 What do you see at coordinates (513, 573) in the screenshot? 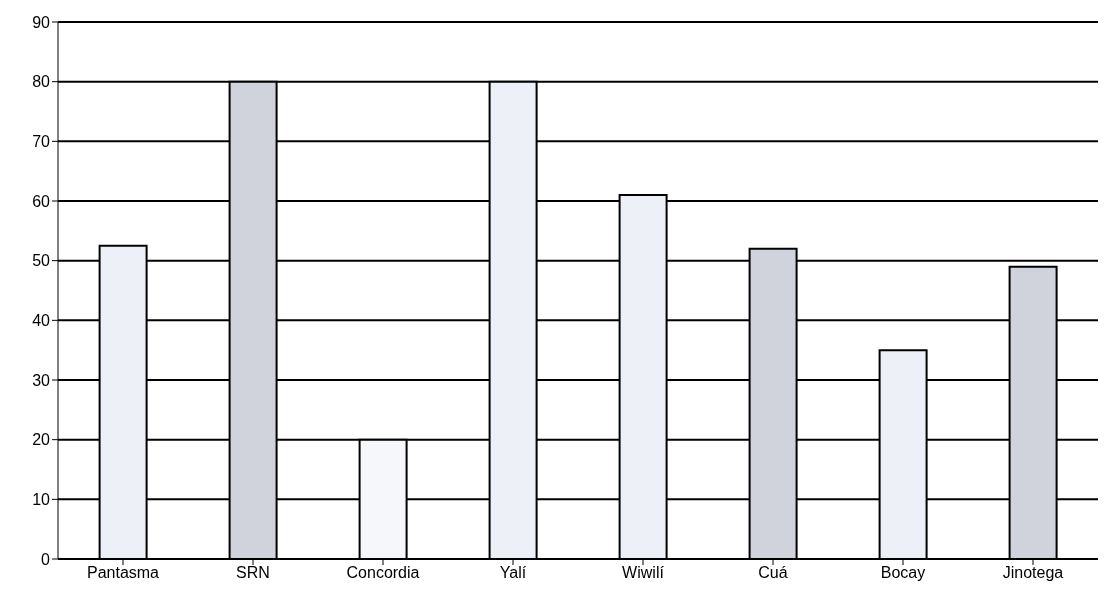
I see `x-tick-label: Yalí` at bounding box center [513, 573].